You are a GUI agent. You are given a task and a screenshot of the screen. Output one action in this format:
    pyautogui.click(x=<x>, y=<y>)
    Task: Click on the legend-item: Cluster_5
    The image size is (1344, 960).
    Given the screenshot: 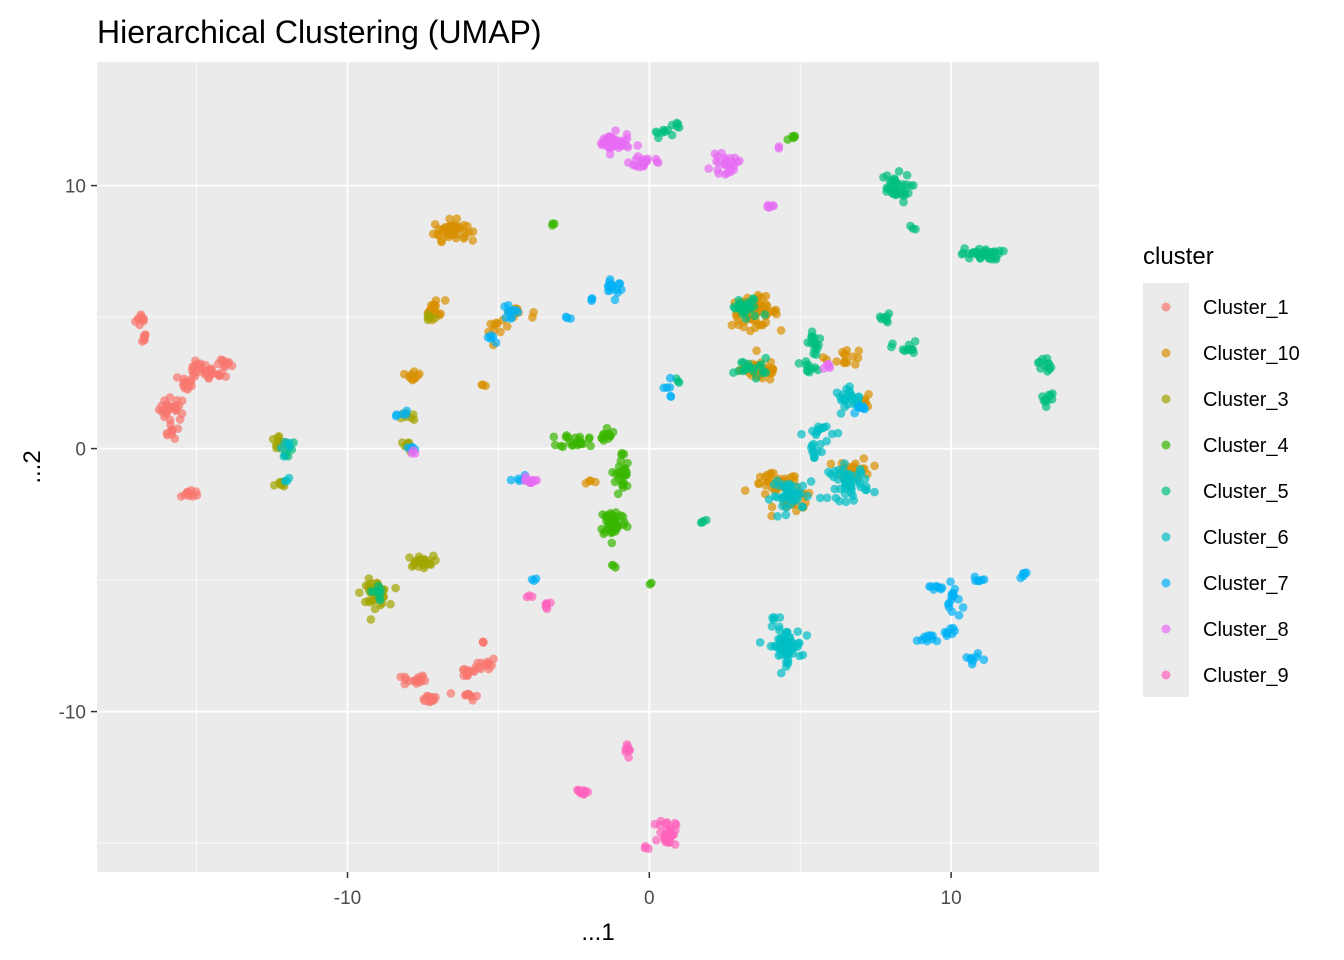 What is the action you would take?
    pyautogui.click(x=1225, y=492)
    